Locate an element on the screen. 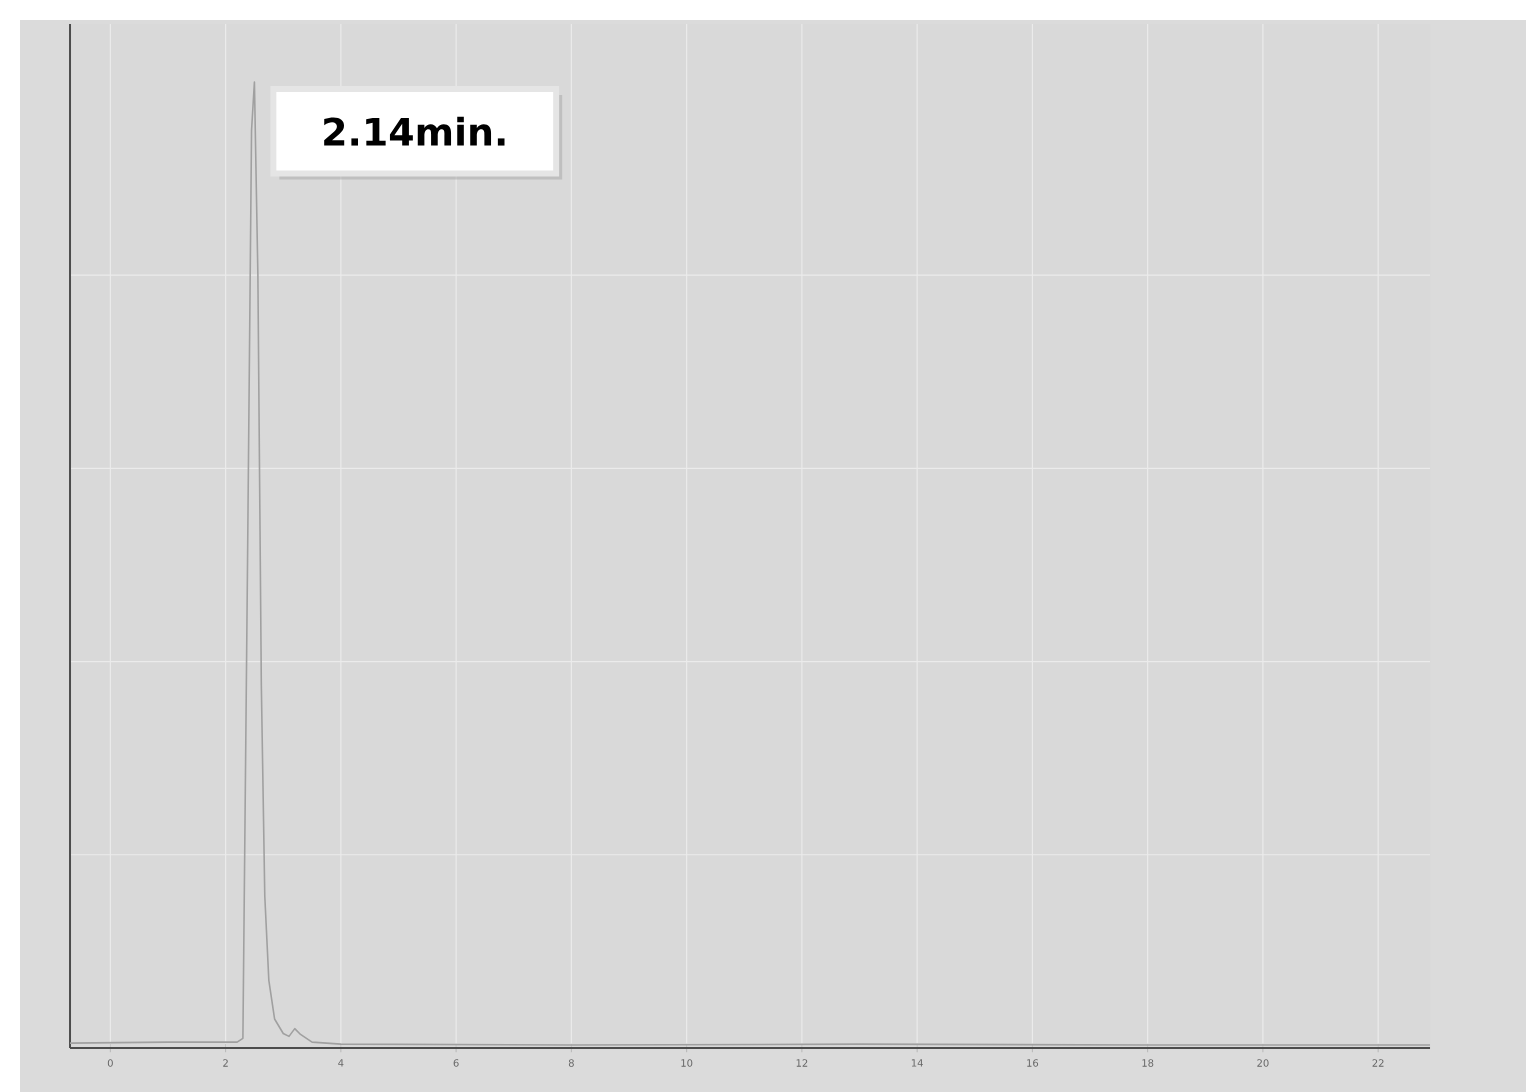  annotation: 2.14min. is located at coordinates (414, 131).